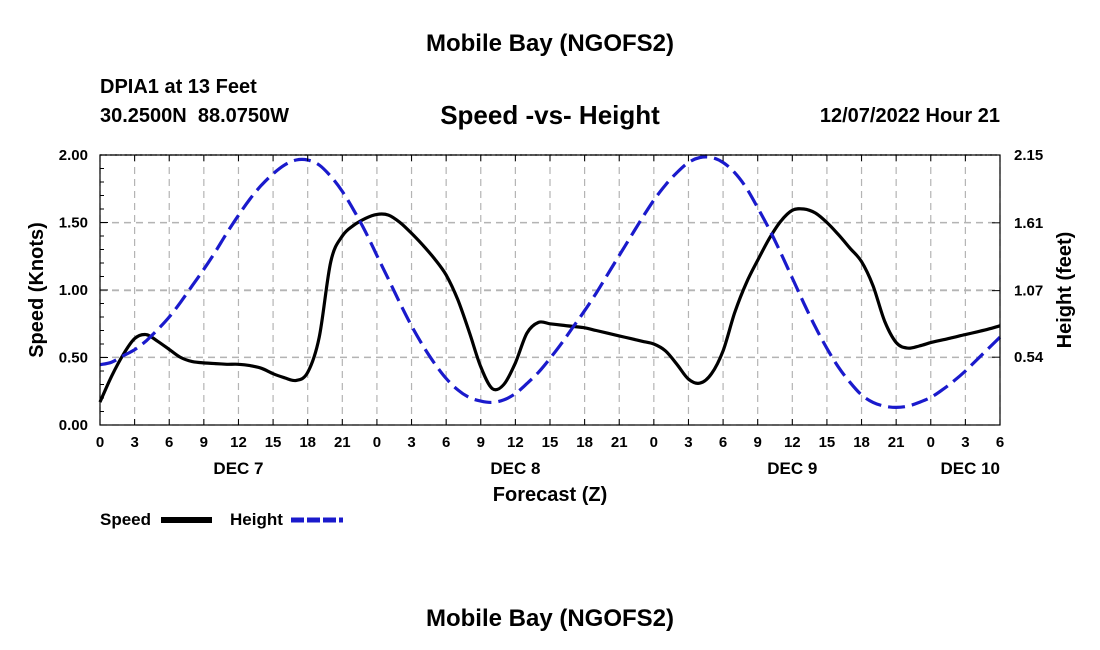 Image resolution: width=1100 pixels, height=650 pixels. Describe the element at coordinates (1029, 256) in the screenshot. I see `right-axis-tick-labels: 0.54 1.07 1.61 2.15` at that location.